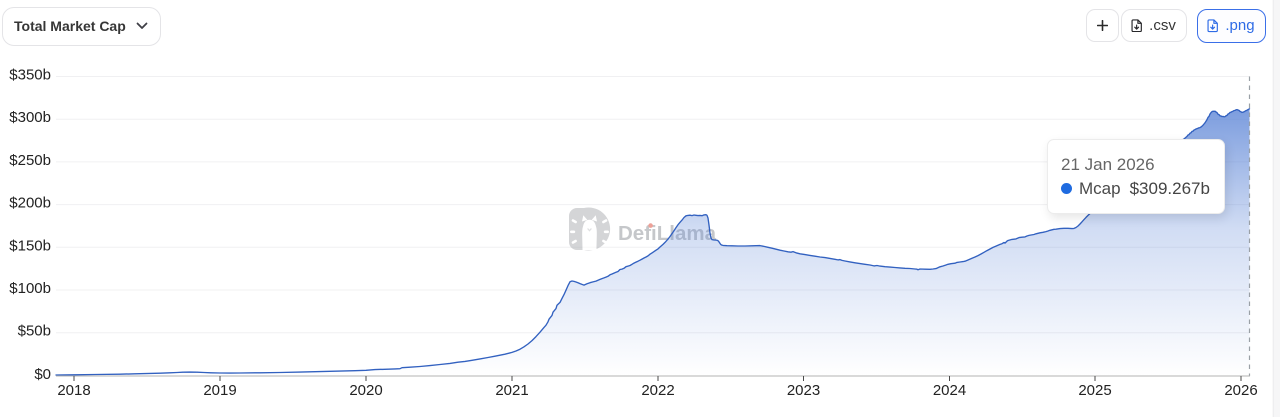 This screenshot has height=417, width=1280. I want to click on svg-text: $150b, so click(30, 245).